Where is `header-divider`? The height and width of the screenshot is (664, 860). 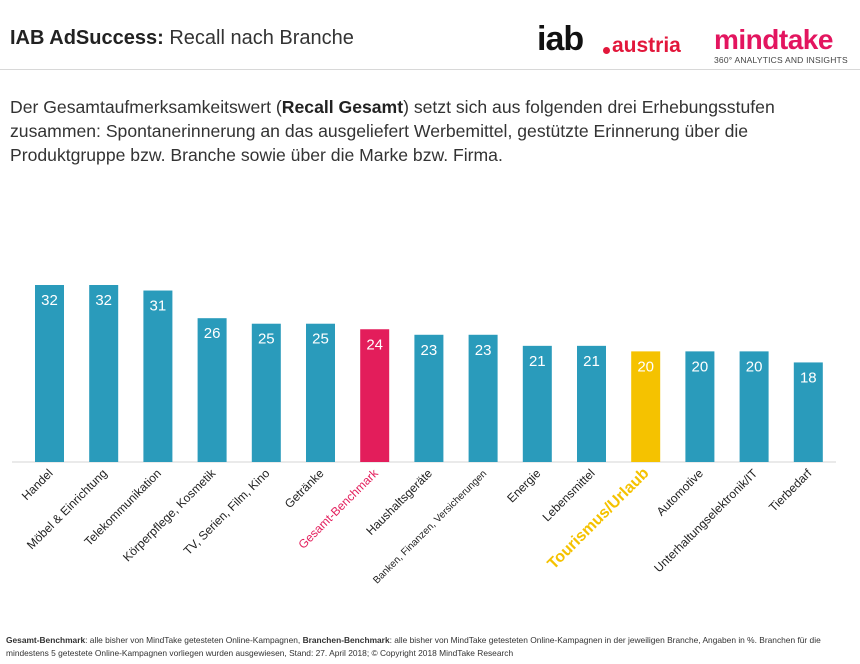 header-divider is located at coordinates (430, 69).